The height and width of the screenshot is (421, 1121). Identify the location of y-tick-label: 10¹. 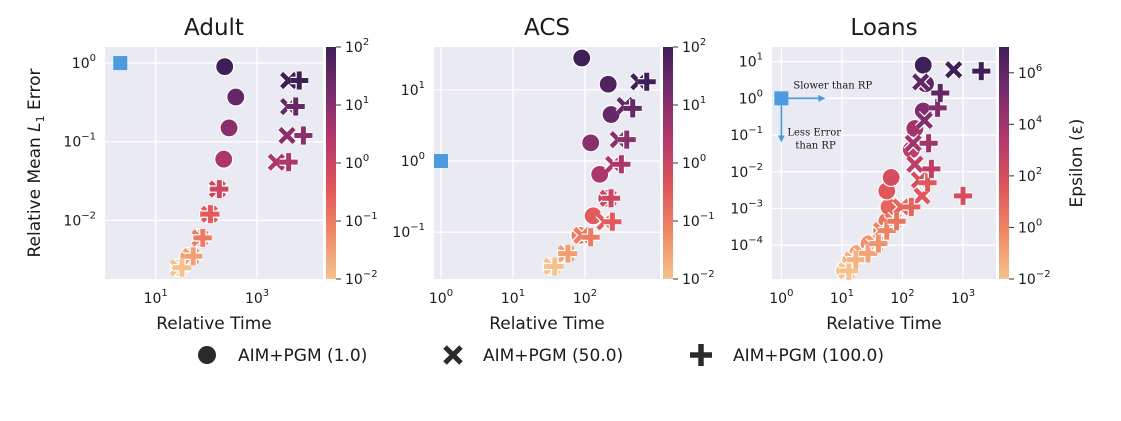
(751, 61).